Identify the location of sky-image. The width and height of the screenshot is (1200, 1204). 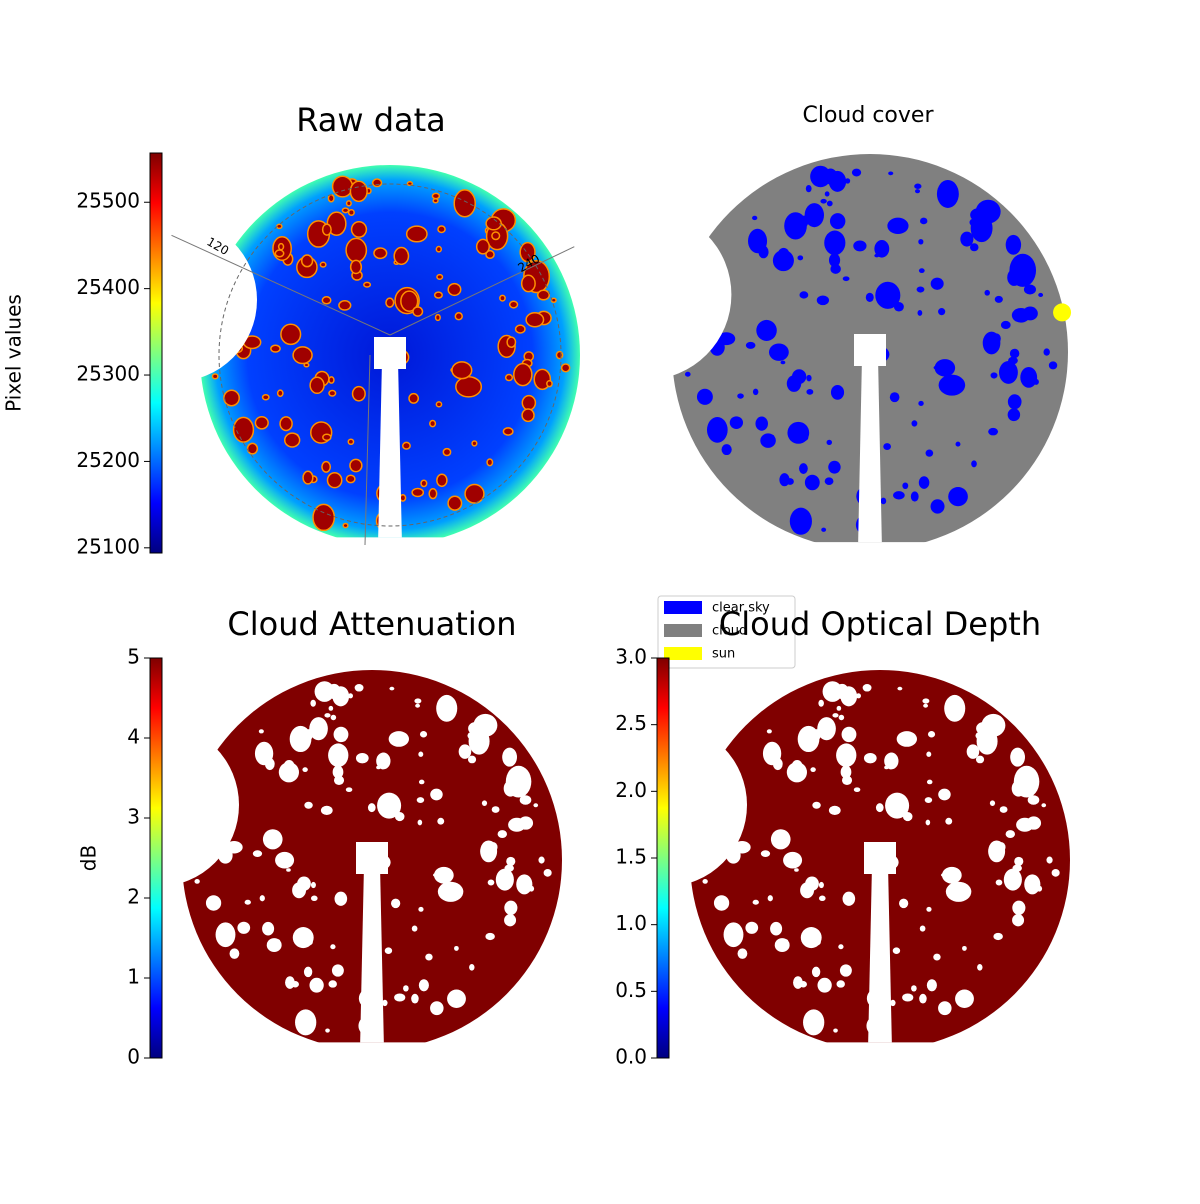
(390, 351).